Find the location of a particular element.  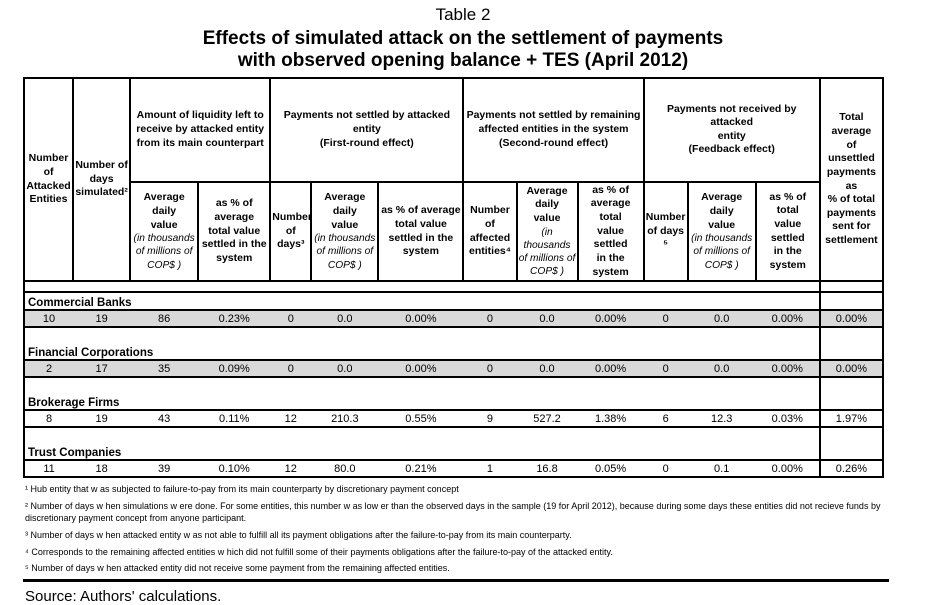

table-cell: 0.09% is located at coordinates (234, 369).